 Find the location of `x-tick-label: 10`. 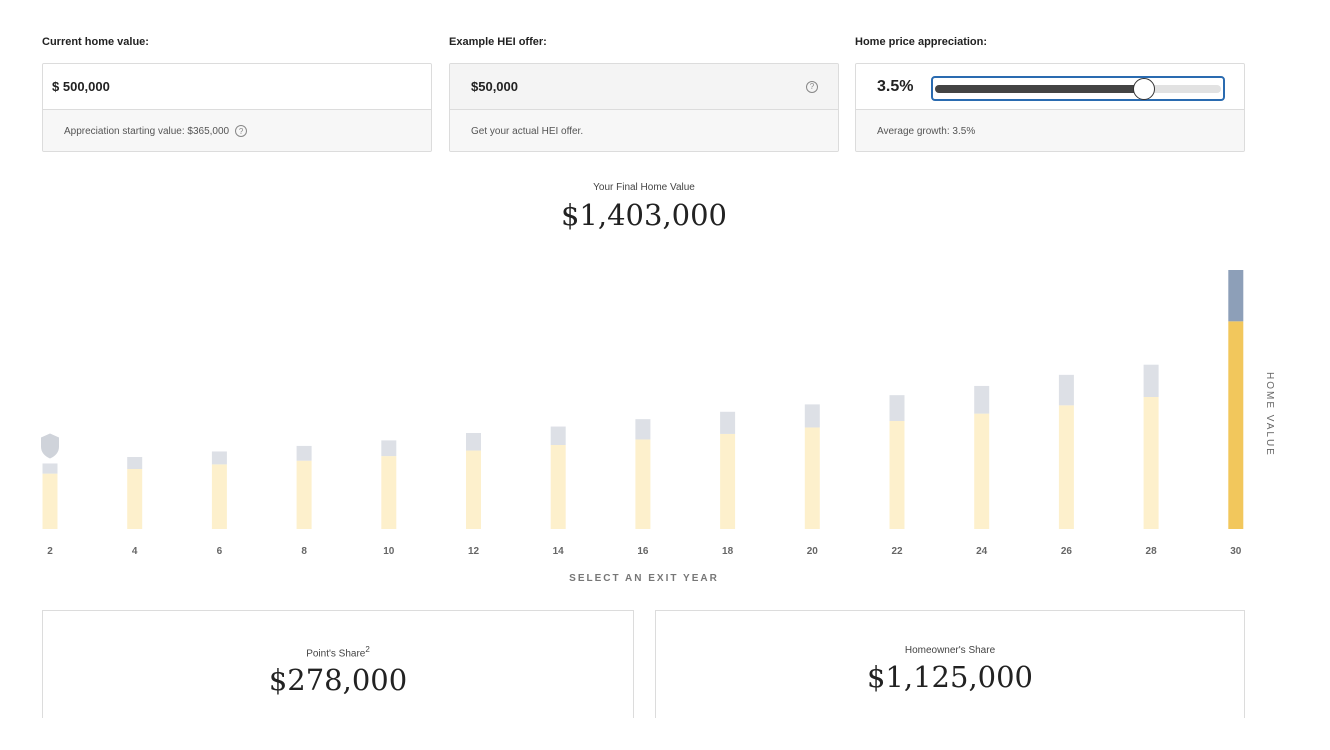

x-tick-label: 10 is located at coordinates (389, 551).